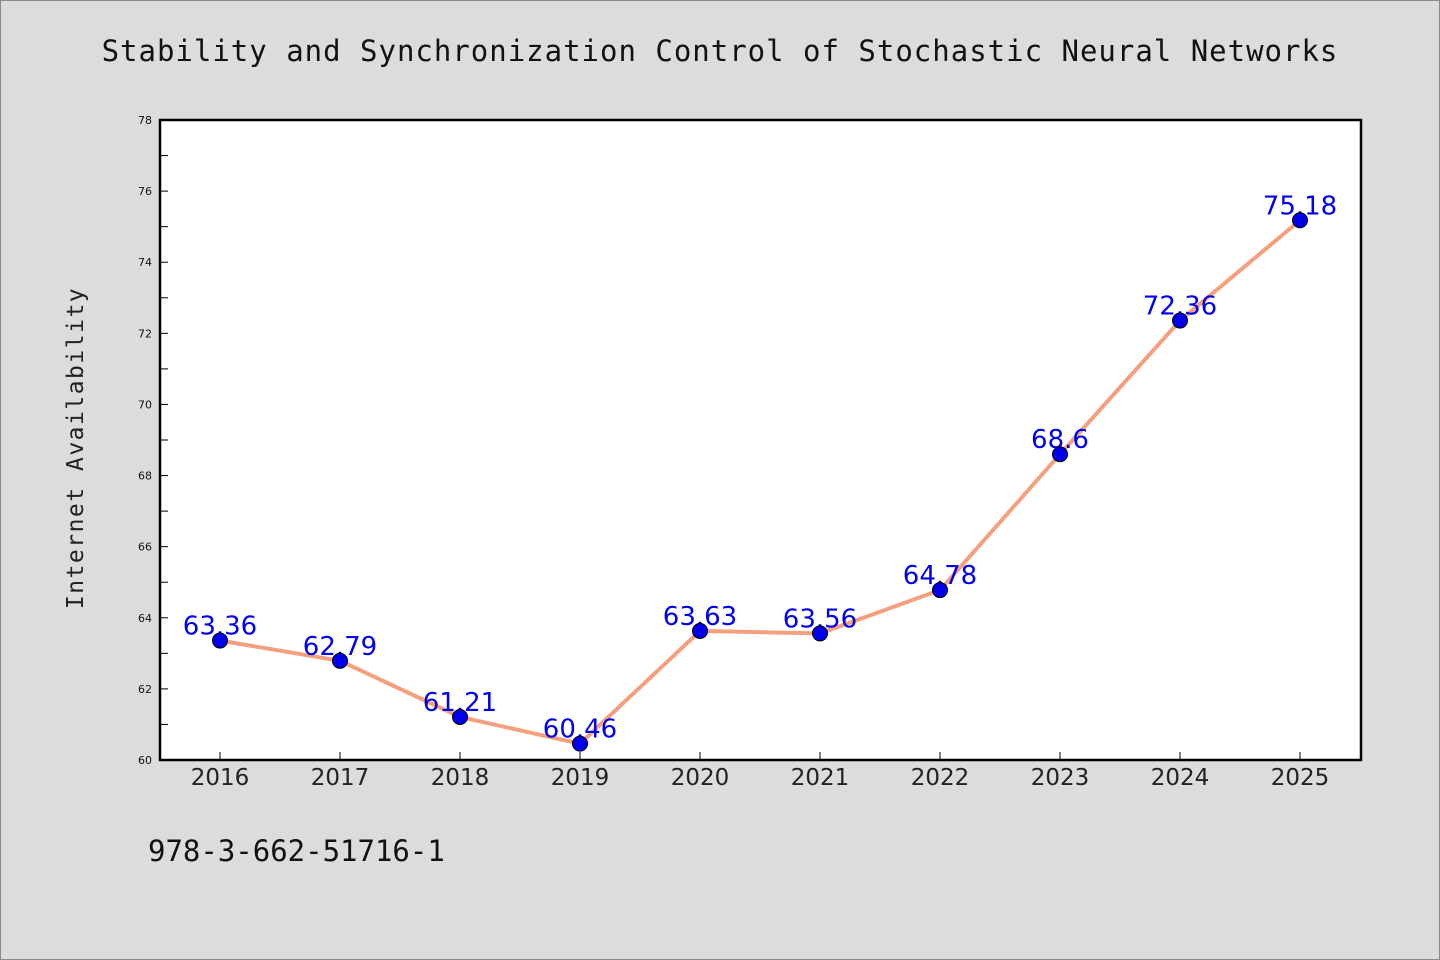 The image size is (1440, 960). What do you see at coordinates (1060, 778) in the screenshot?
I see `x-tick-label: 2023` at bounding box center [1060, 778].